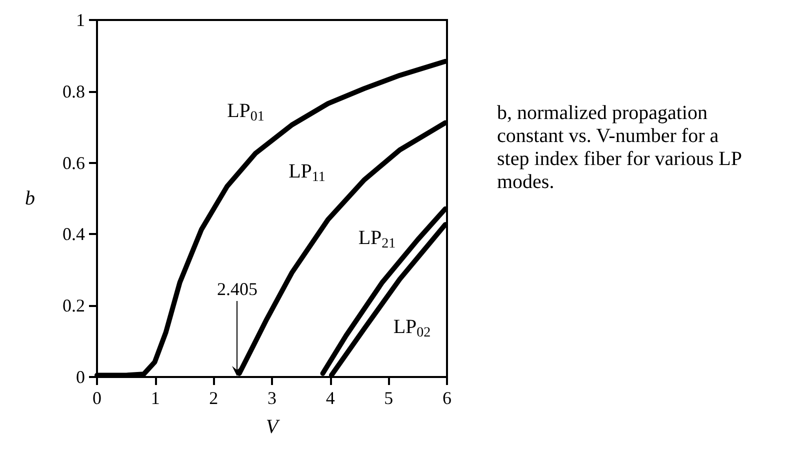 The height and width of the screenshot is (455, 791). I want to click on x-tick-label: 4, so click(330, 398).